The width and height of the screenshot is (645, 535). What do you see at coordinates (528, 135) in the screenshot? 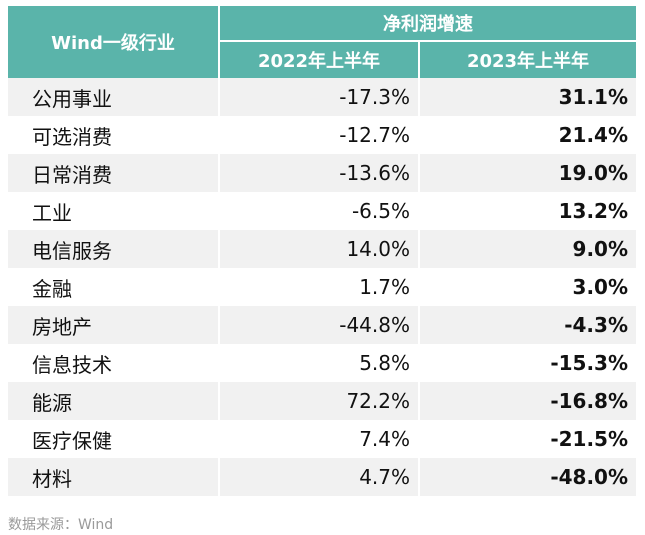
I see `growth-2023-value: 21.4%` at bounding box center [528, 135].